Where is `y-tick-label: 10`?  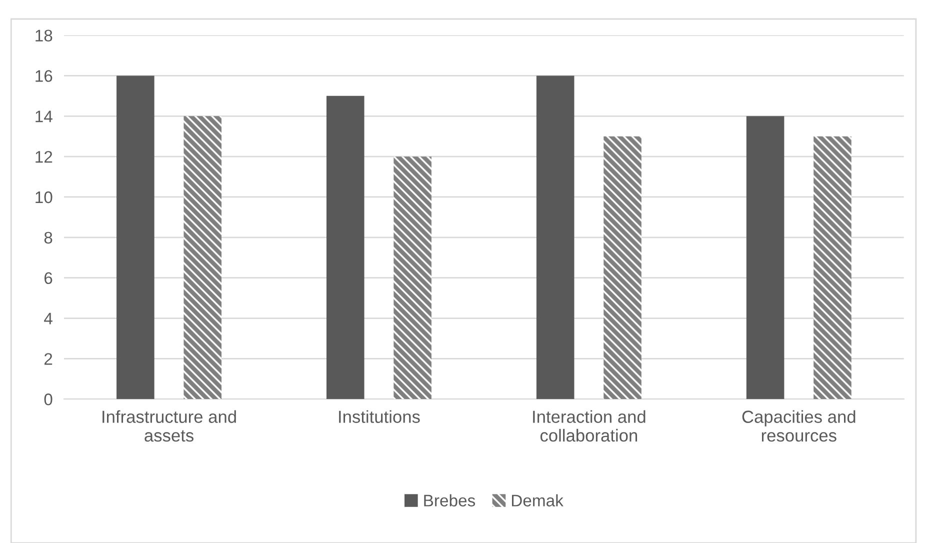 y-tick-label: 10 is located at coordinates (44, 197).